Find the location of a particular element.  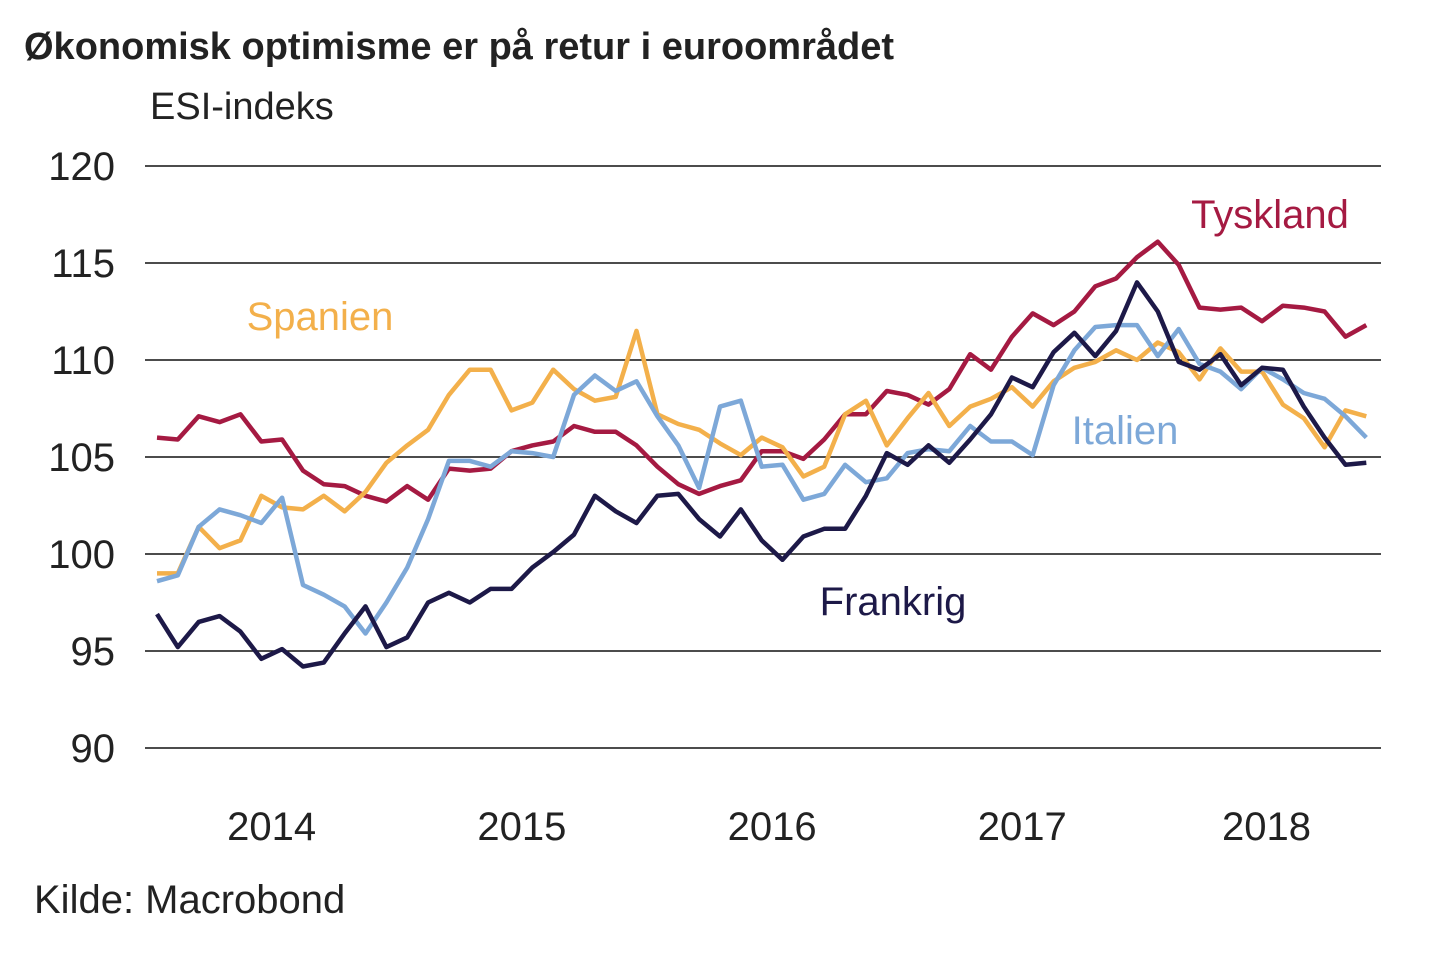

y-tick-label: 110 is located at coordinates (83, 361).